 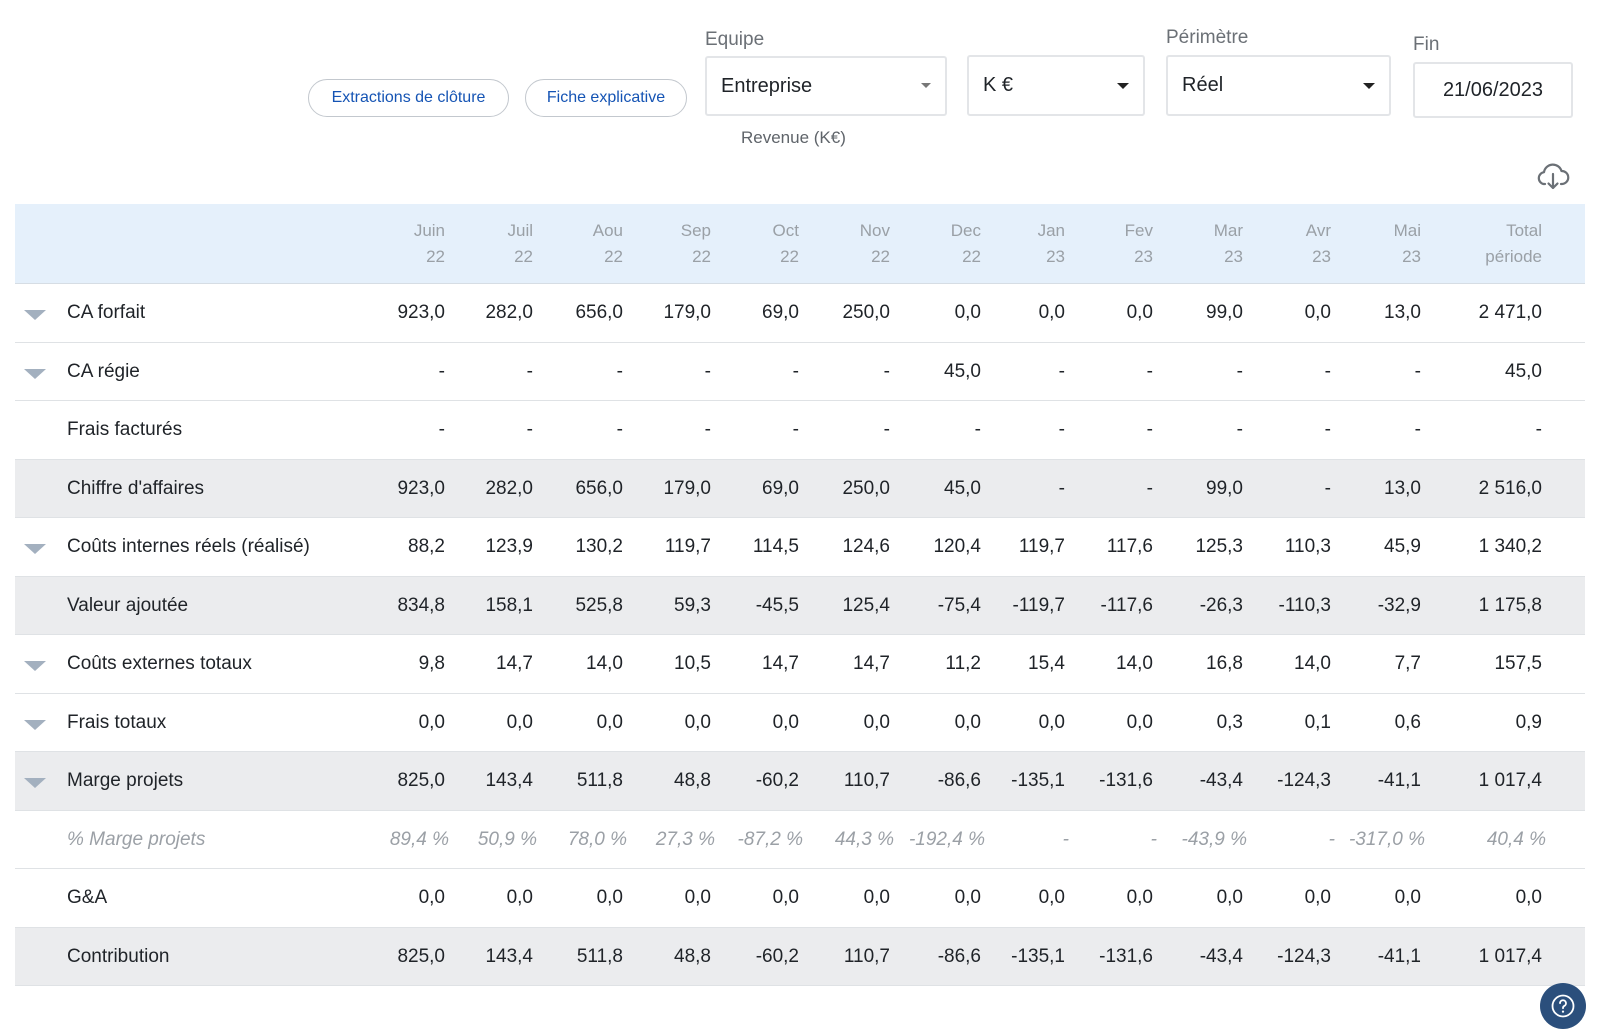 What do you see at coordinates (1402, 488) in the screenshot?
I see `table-cell: 13,0` at bounding box center [1402, 488].